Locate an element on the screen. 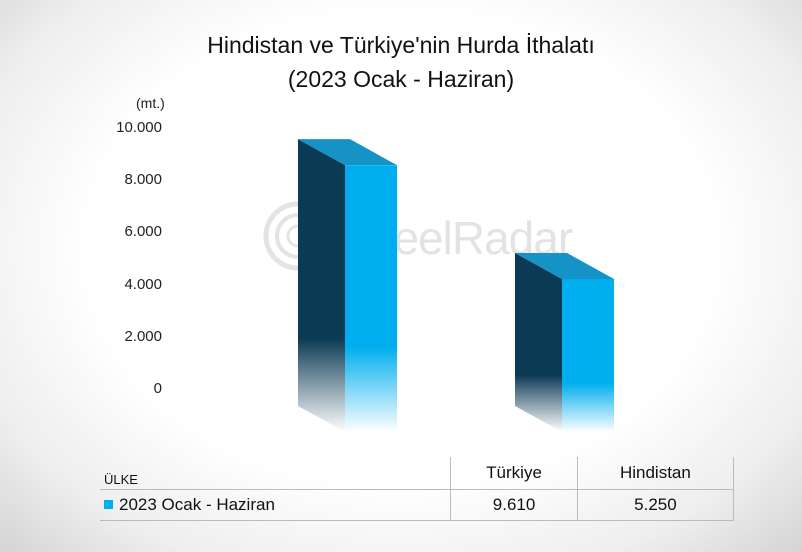 This screenshot has height=552, width=802. data-table-header-label: ÜLKE is located at coordinates (121, 479).